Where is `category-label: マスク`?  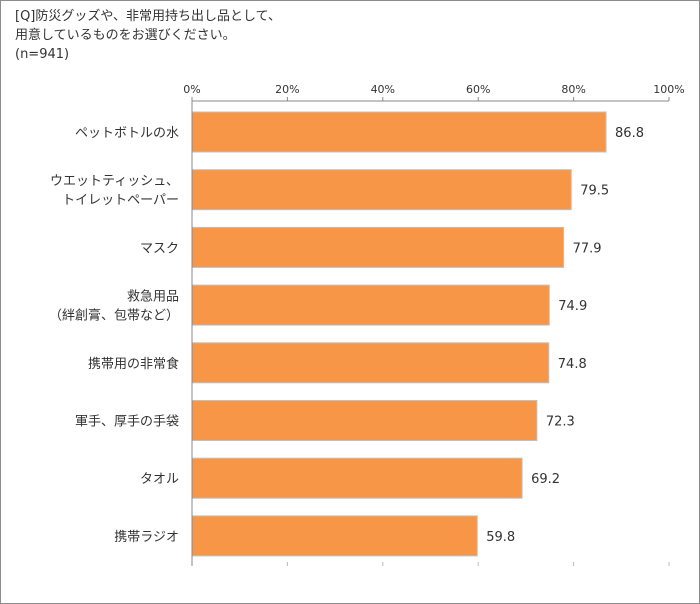 category-label: マスク is located at coordinates (159, 248).